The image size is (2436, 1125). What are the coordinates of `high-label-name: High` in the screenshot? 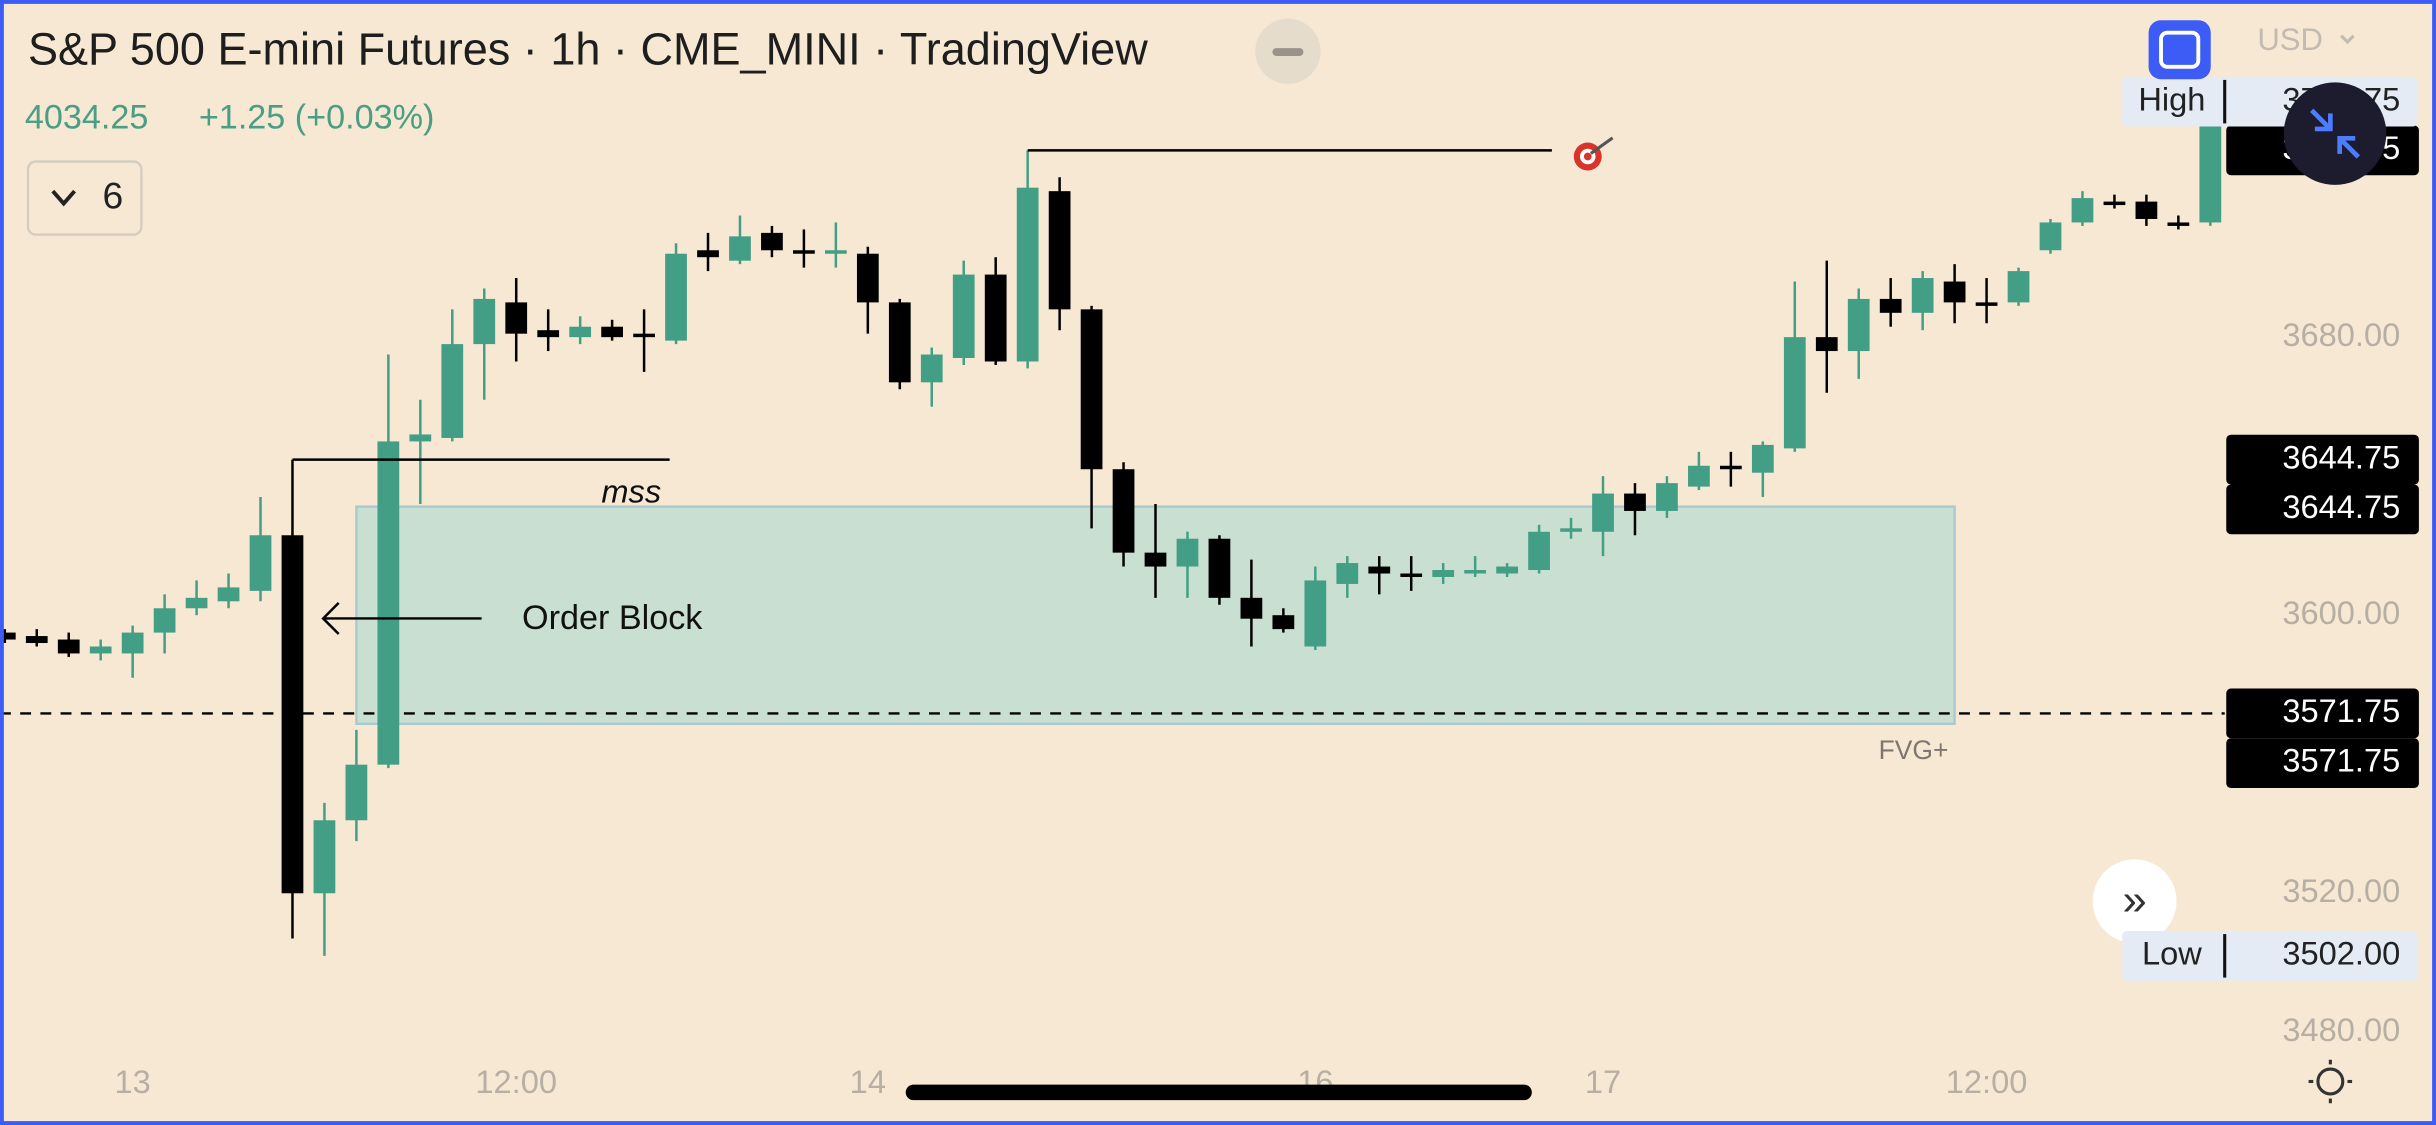 It's located at (2171, 98).